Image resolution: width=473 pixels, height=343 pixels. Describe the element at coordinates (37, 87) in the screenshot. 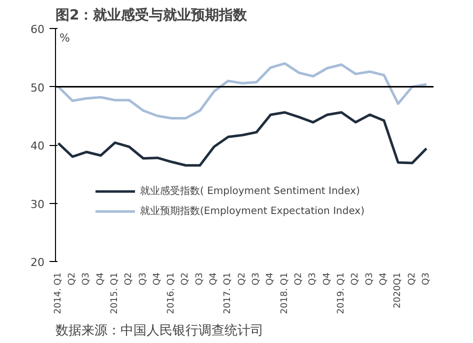

I see `y-tick-label: 50` at that location.